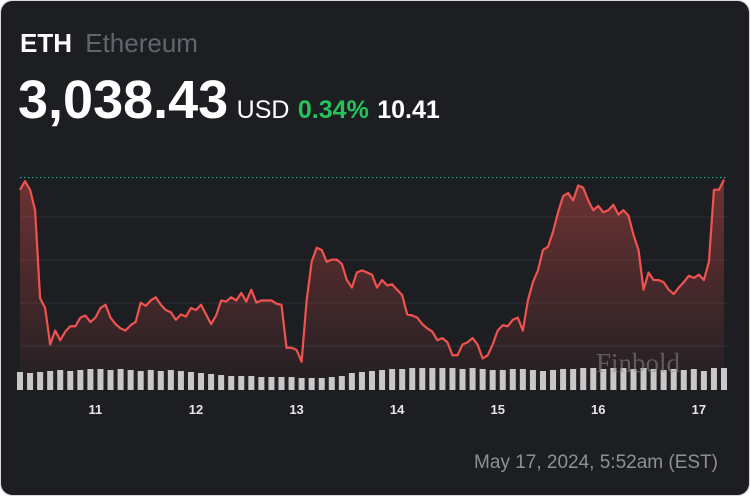 This screenshot has height=496, width=750. Describe the element at coordinates (296, 409) in the screenshot. I see `x-tick-label: 13` at that location.